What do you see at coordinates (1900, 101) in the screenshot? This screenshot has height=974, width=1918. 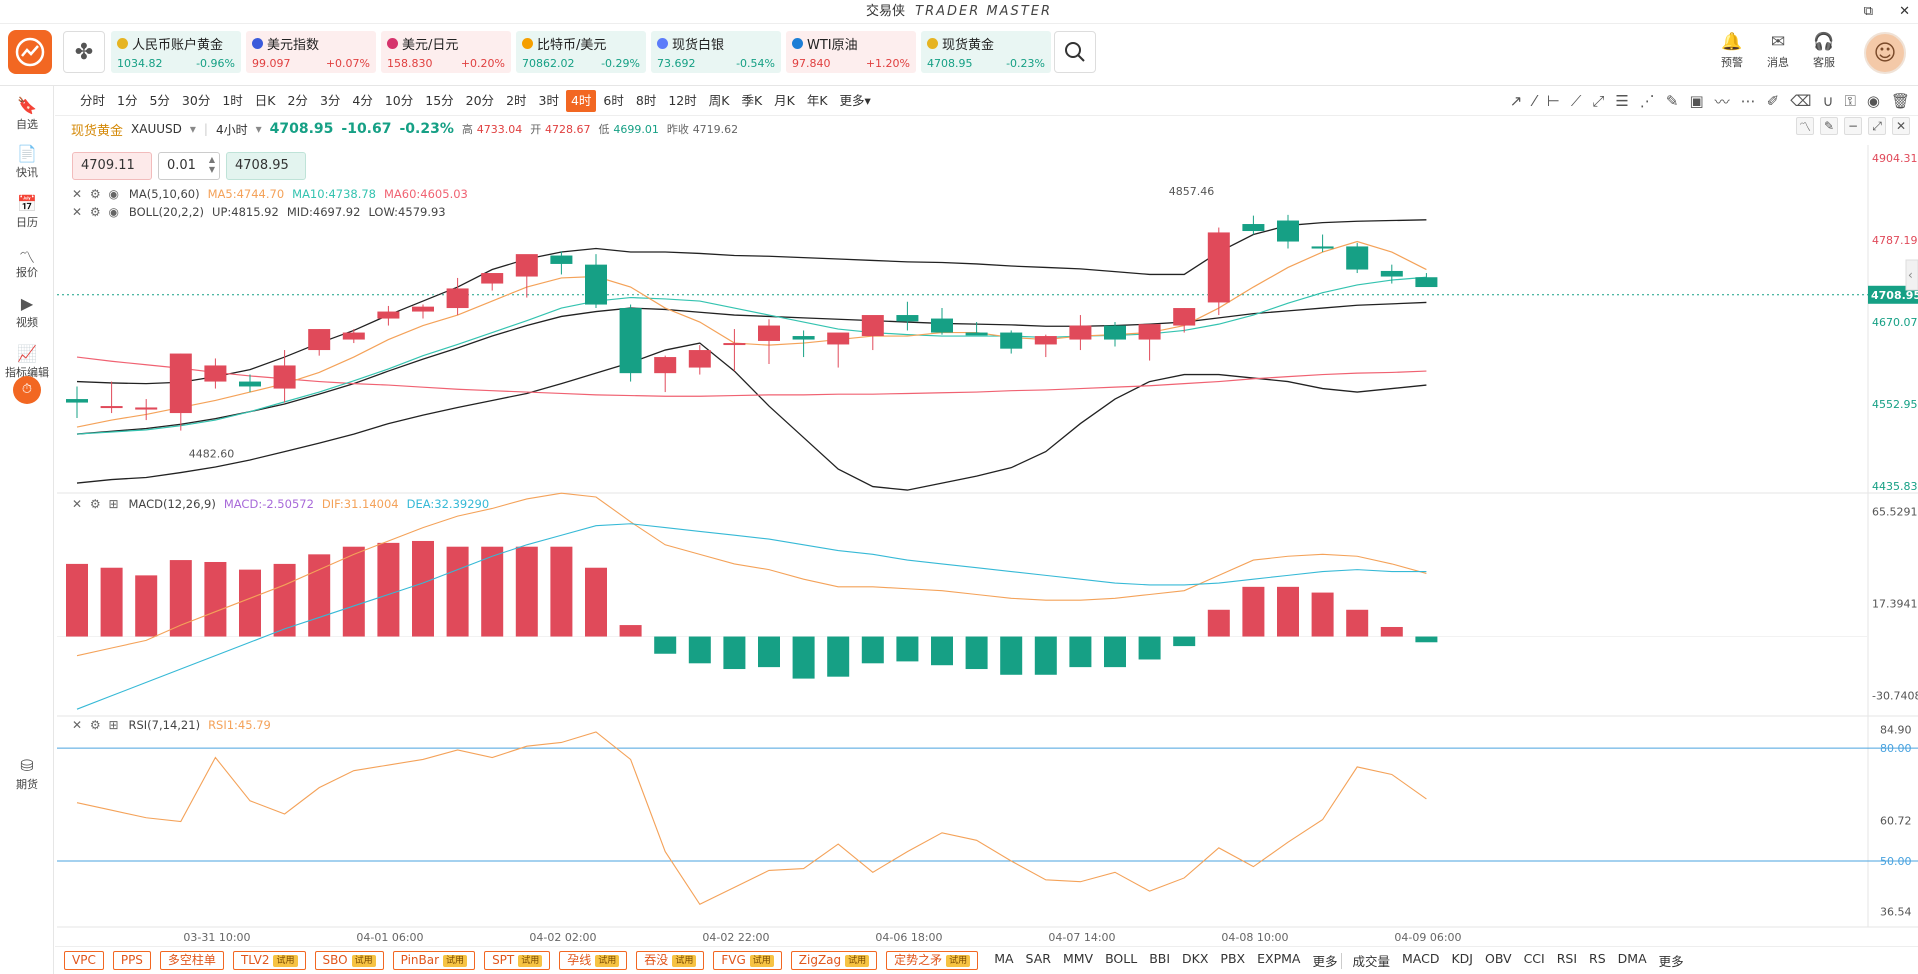 I see `trash-icon: 🗑` at bounding box center [1900, 101].